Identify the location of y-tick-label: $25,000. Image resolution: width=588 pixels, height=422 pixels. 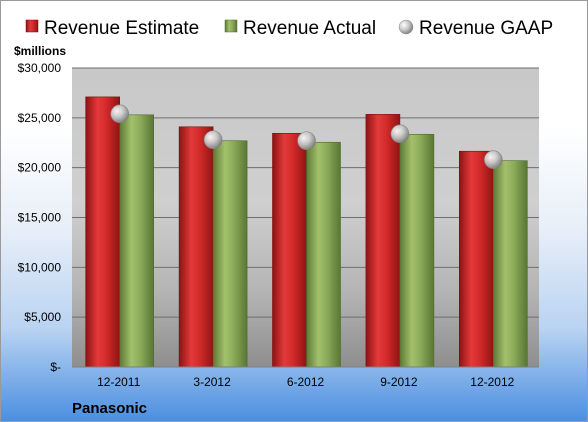
(40, 118).